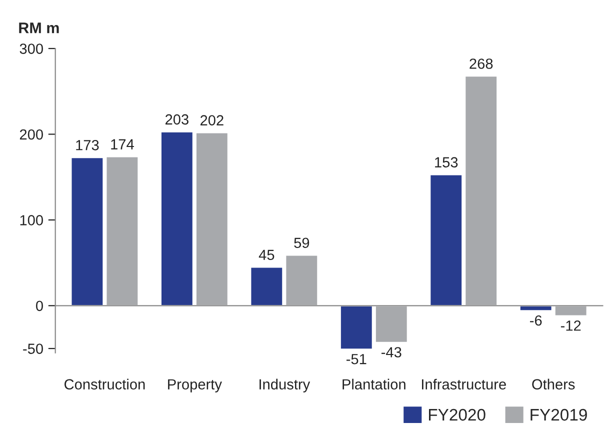  What do you see at coordinates (457, 414) in the screenshot?
I see `legend-label: FY2020` at bounding box center [457, 414].